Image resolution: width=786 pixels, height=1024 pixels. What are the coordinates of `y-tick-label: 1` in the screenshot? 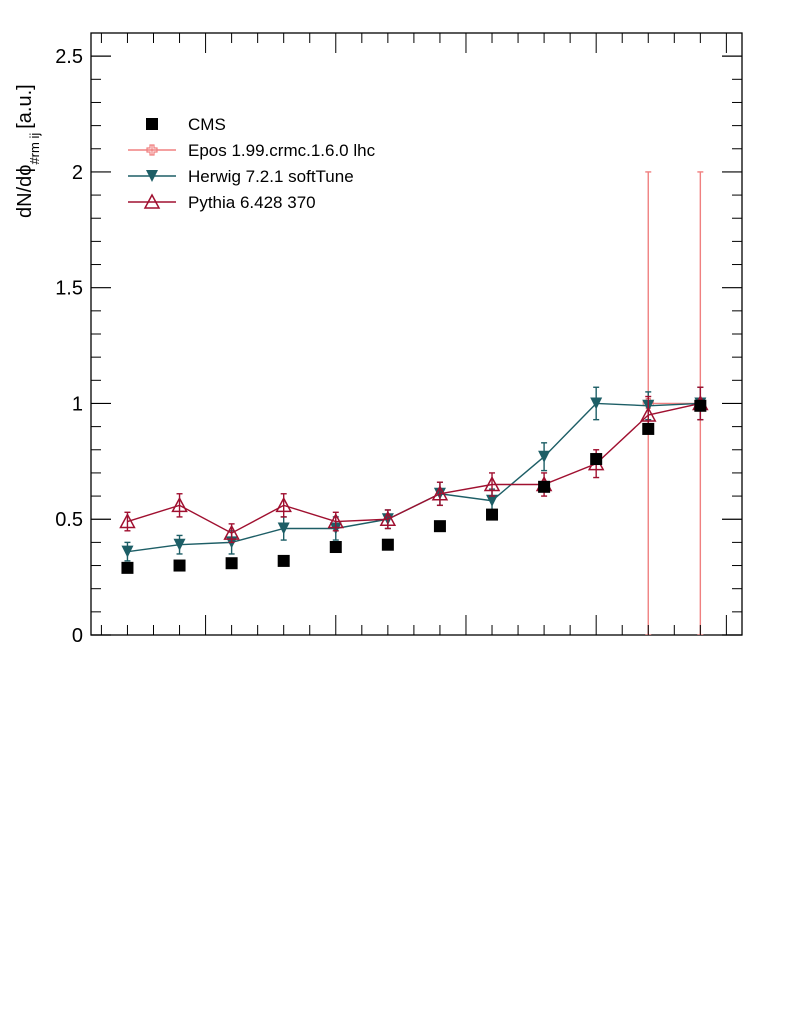 It's located at (77, 404).